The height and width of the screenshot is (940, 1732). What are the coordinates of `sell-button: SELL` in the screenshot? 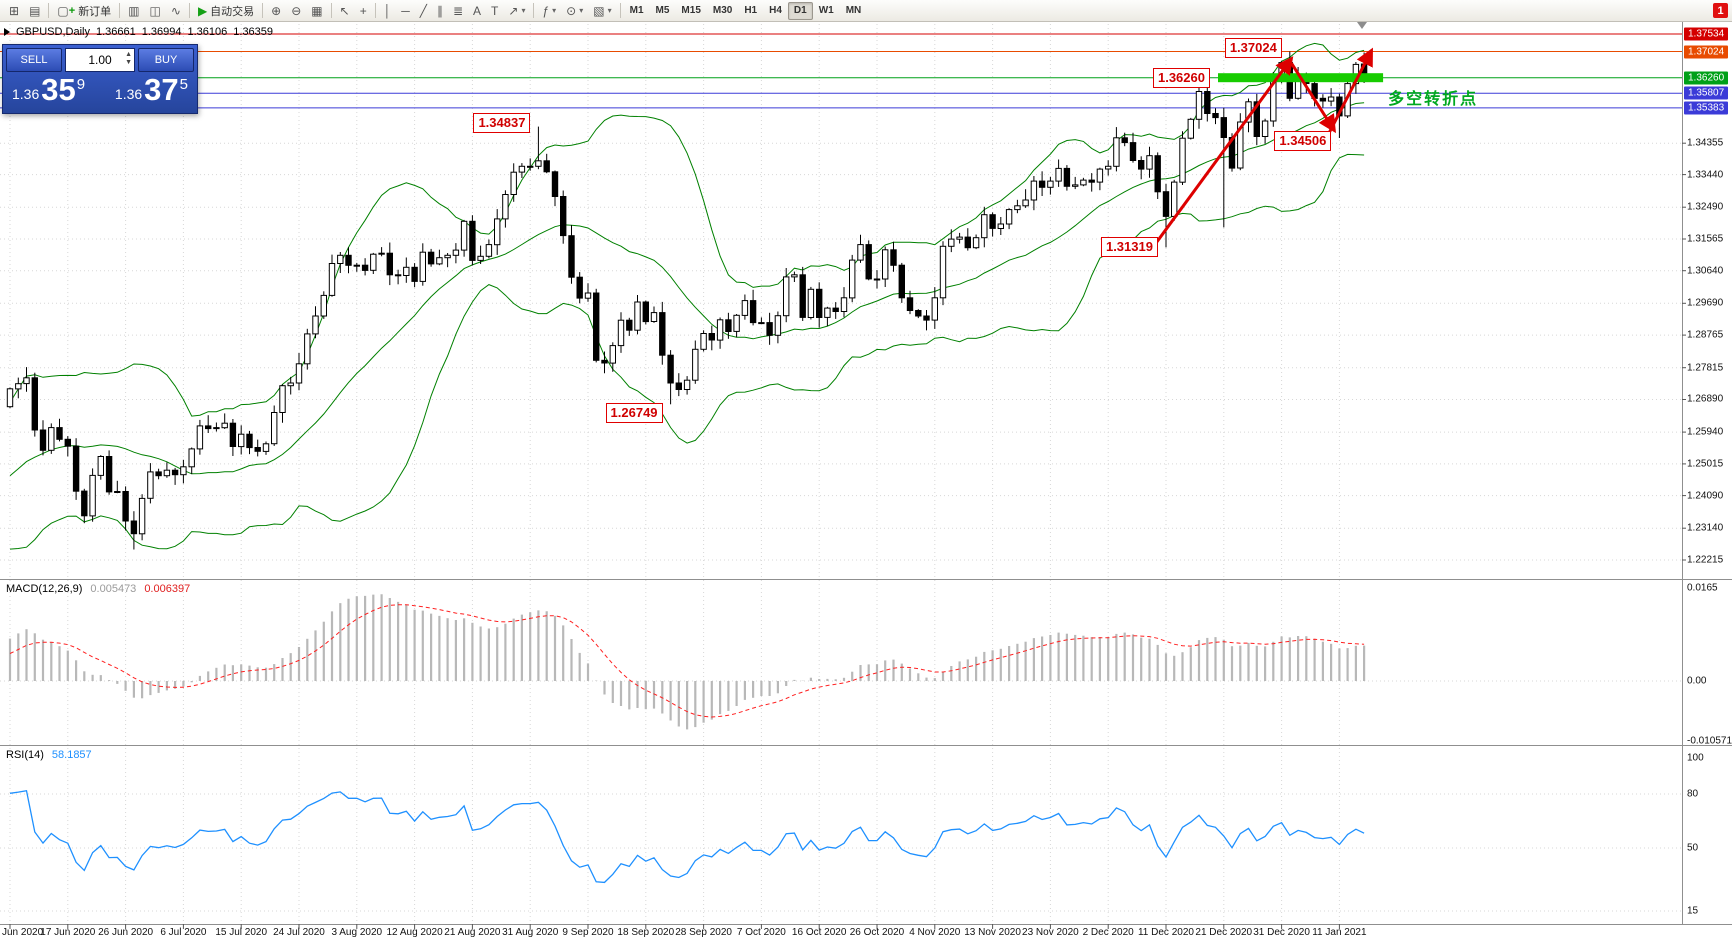 It's located at (34, 60).